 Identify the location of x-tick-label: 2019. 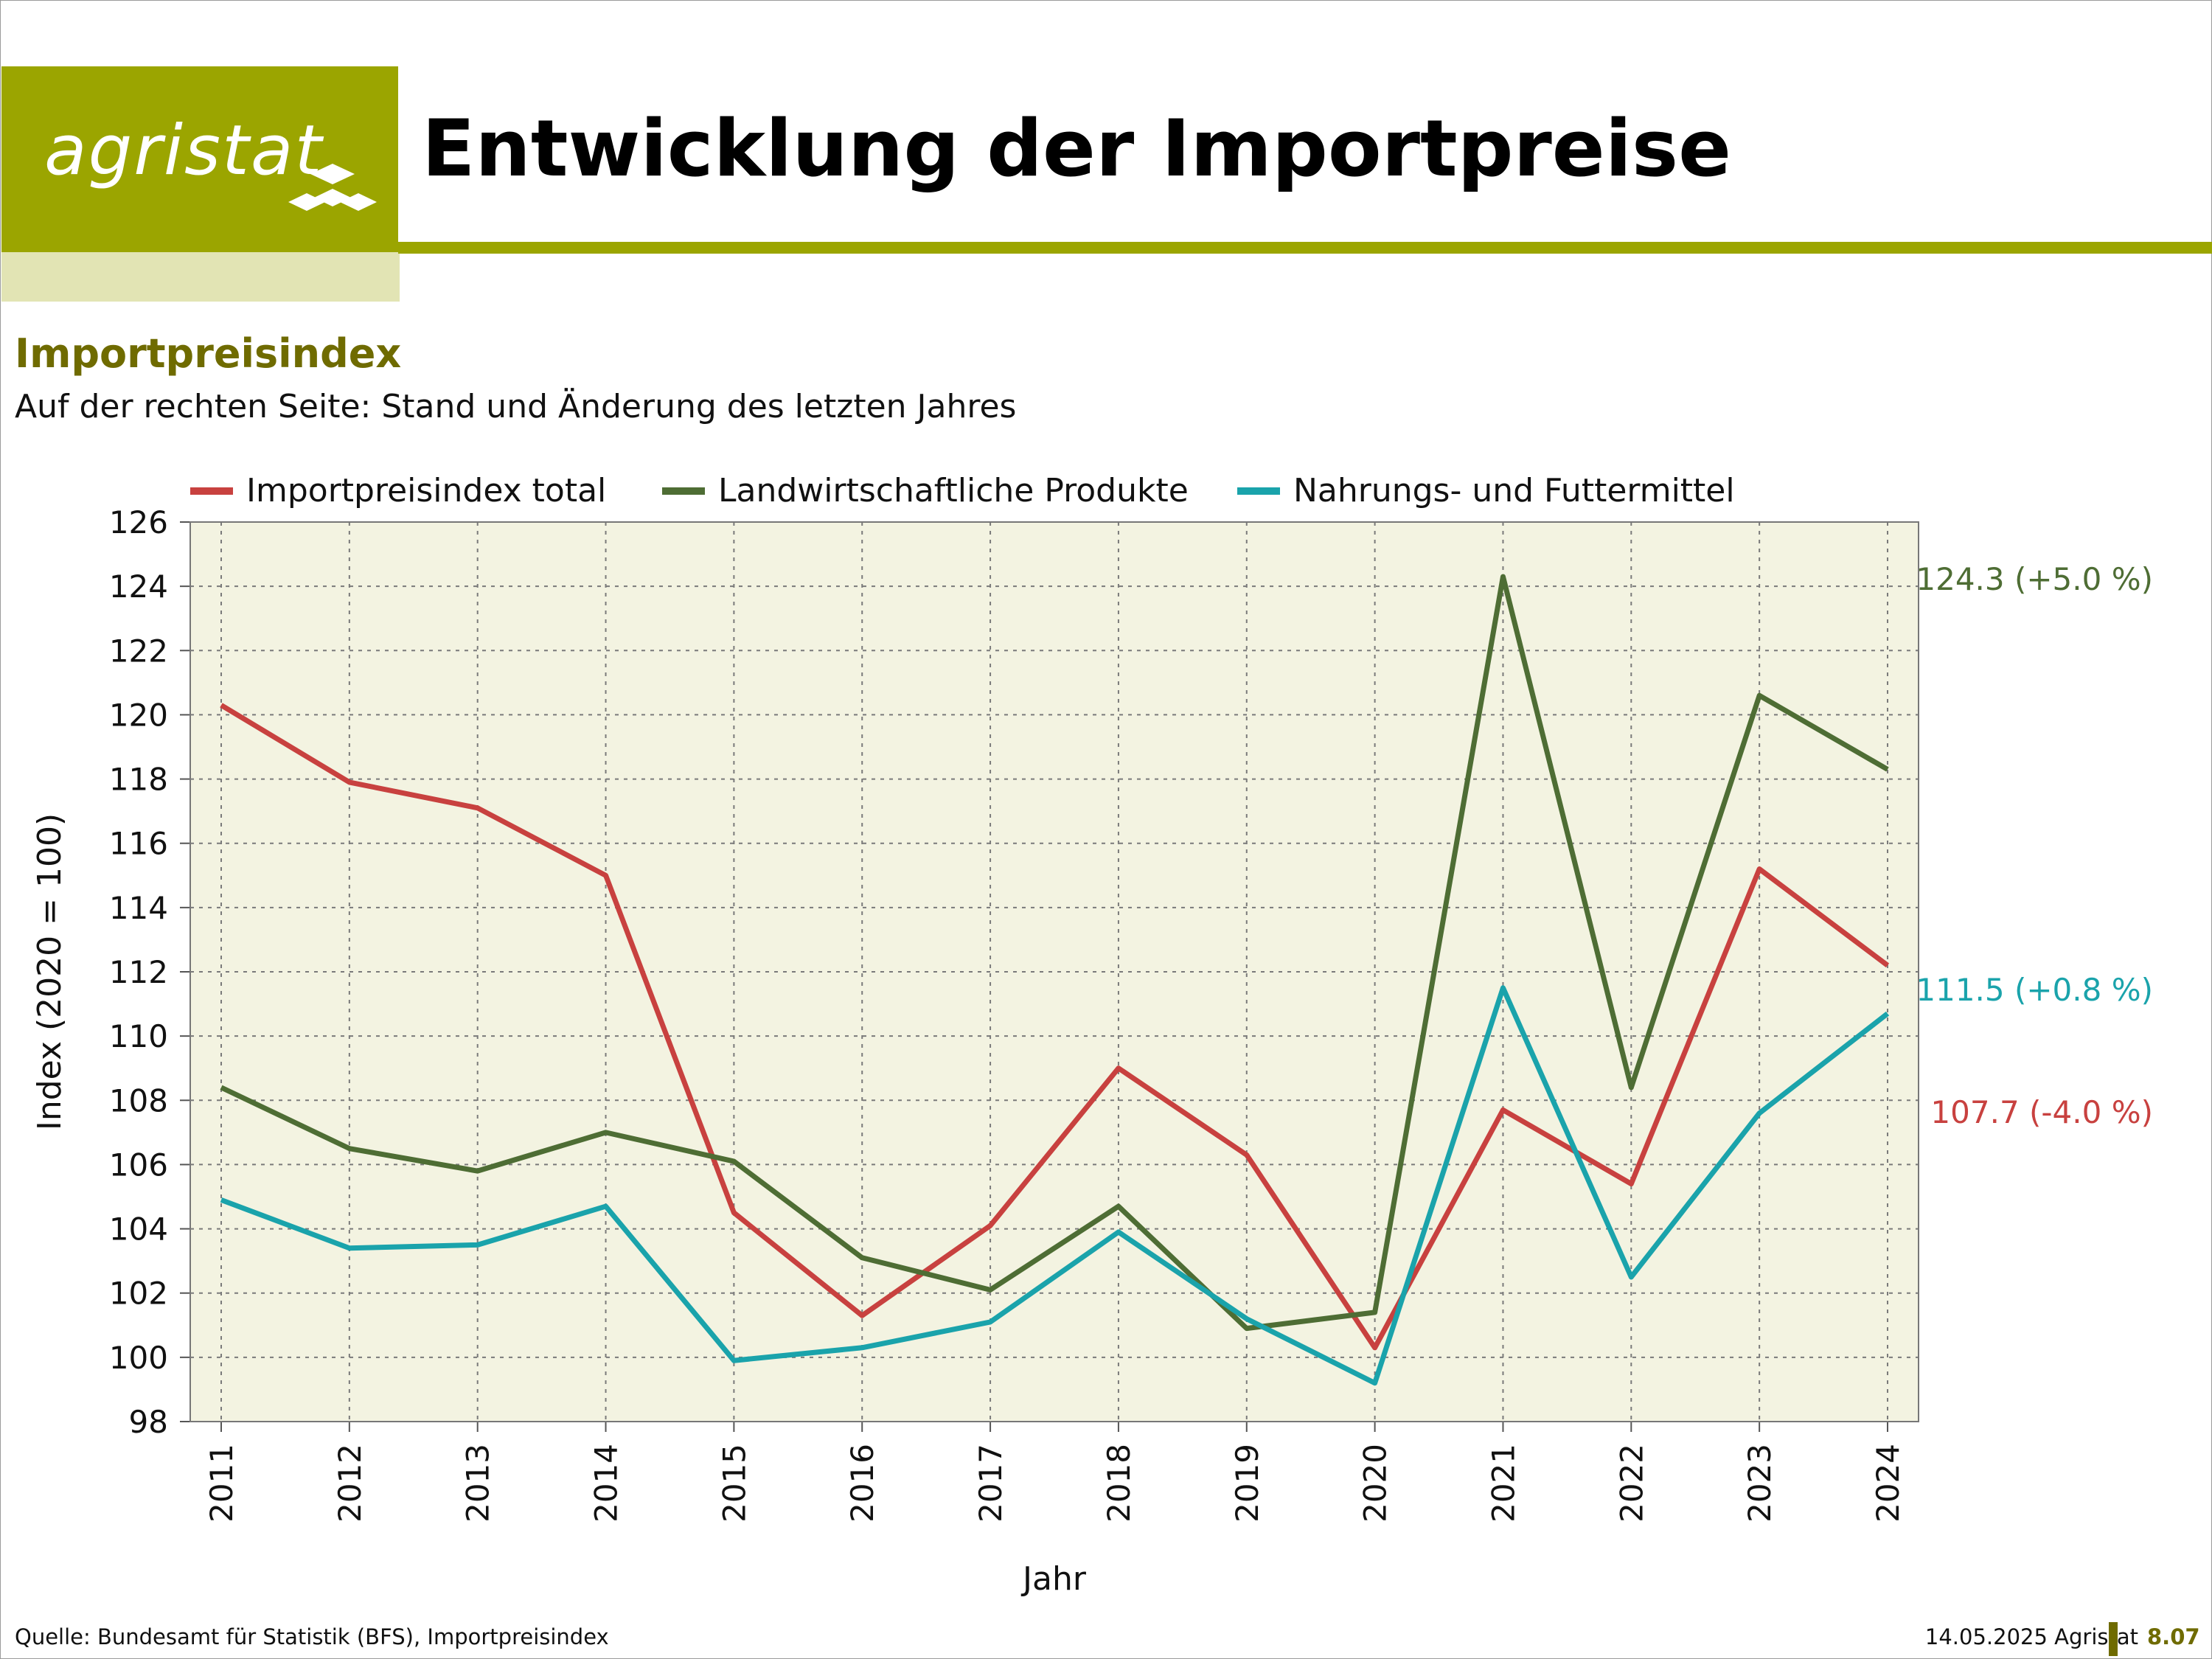
(1247, 1483).